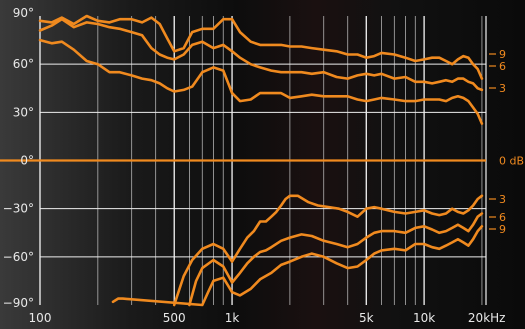 Image resolution: width=525 pixels, height=329 pixels. I want to click on y-tick-label: −60°, so click(18, 257).